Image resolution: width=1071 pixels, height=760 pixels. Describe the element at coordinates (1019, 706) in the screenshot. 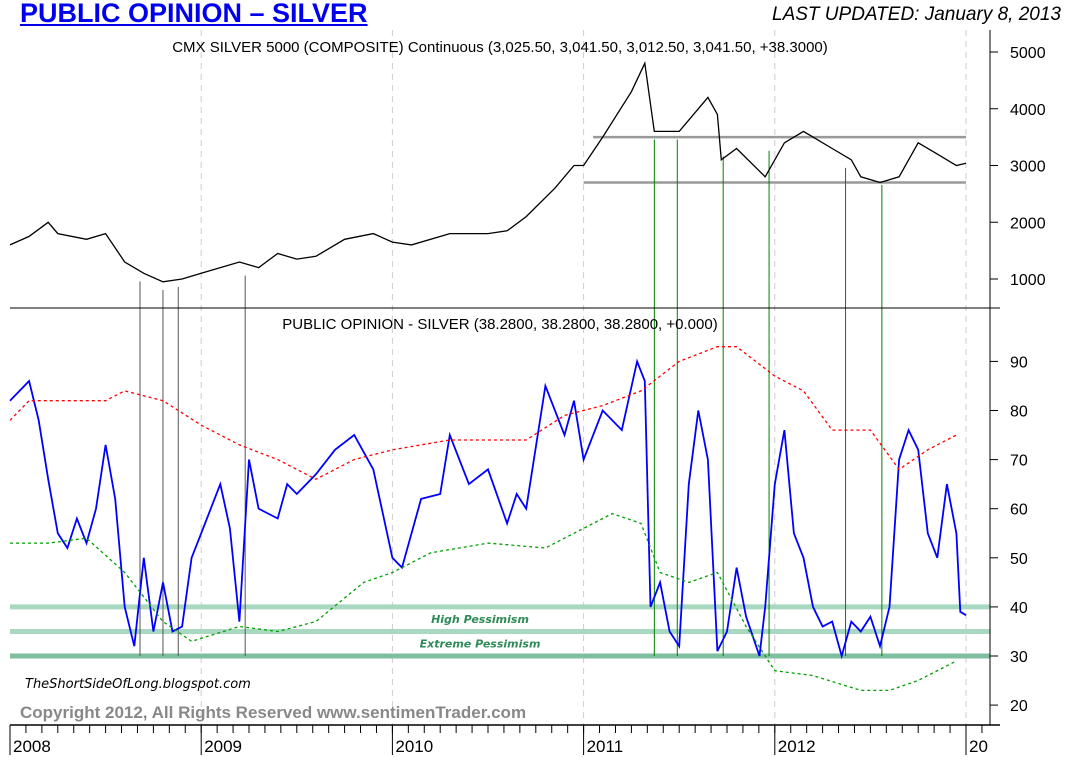

I see `y-tick-label: 20` at that location.